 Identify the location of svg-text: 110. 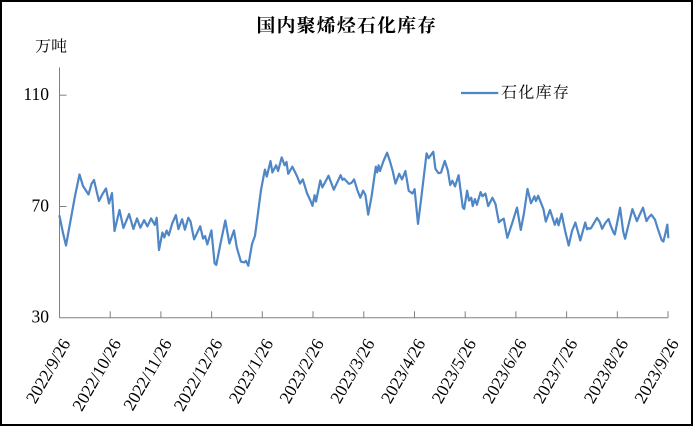
(36, 94).